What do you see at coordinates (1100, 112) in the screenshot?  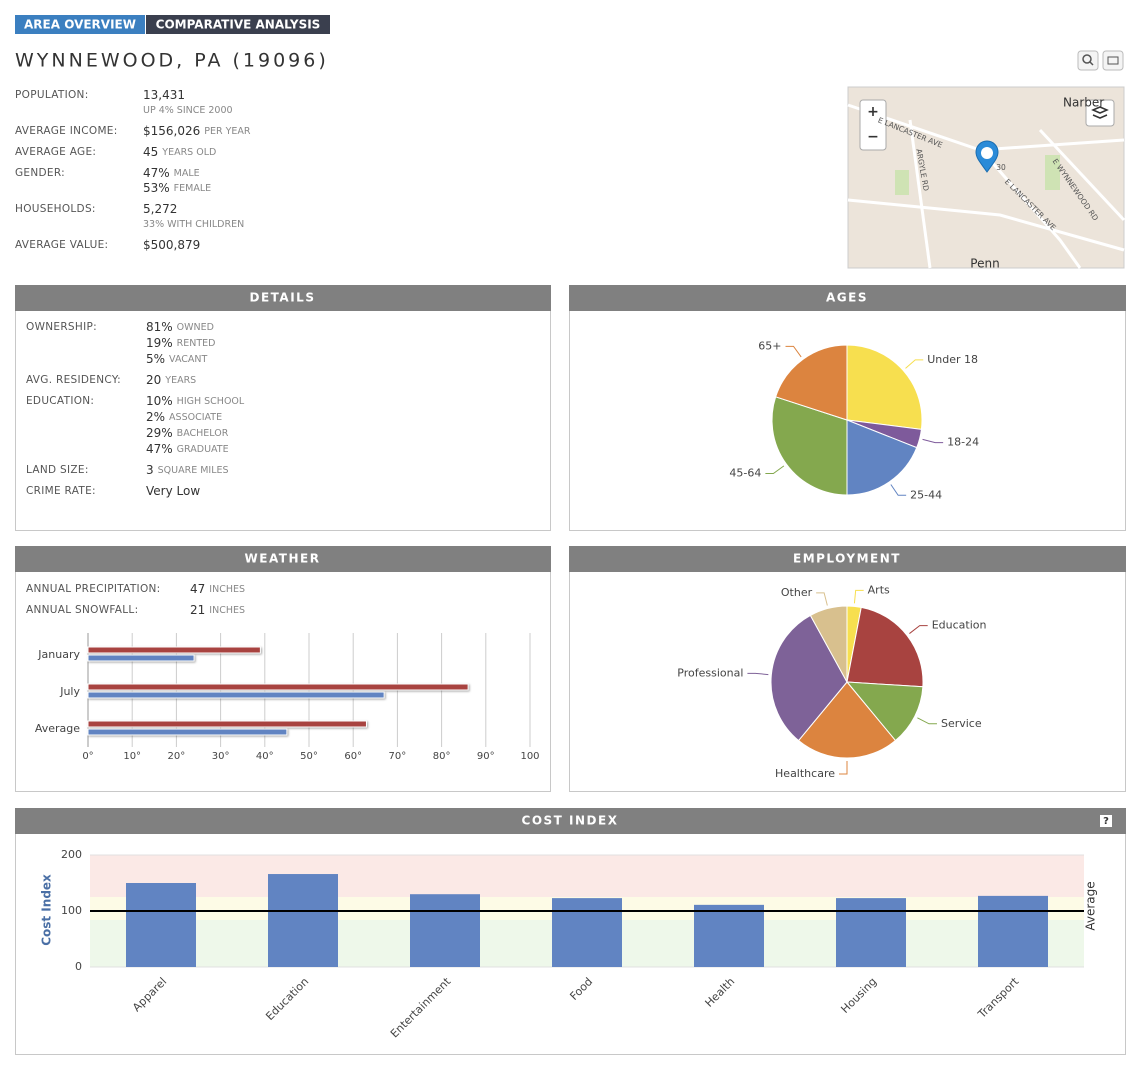 I see `layer-icon` at bounding box center [1100, 112].